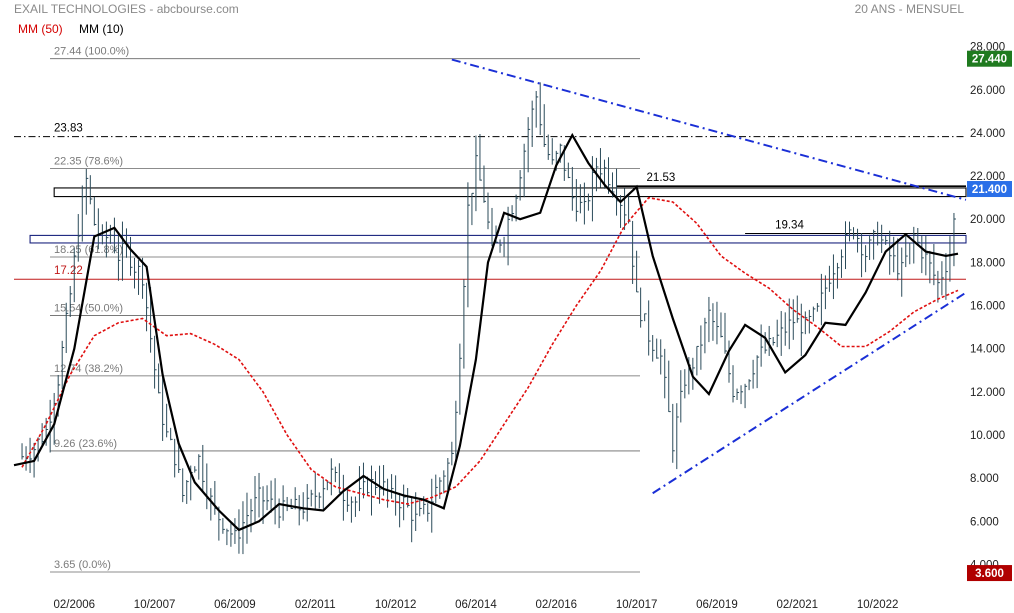 The height and width of the screenshot is (613, 1014). I want to click on x-tick-label: 10/2012, so click(396, 605).